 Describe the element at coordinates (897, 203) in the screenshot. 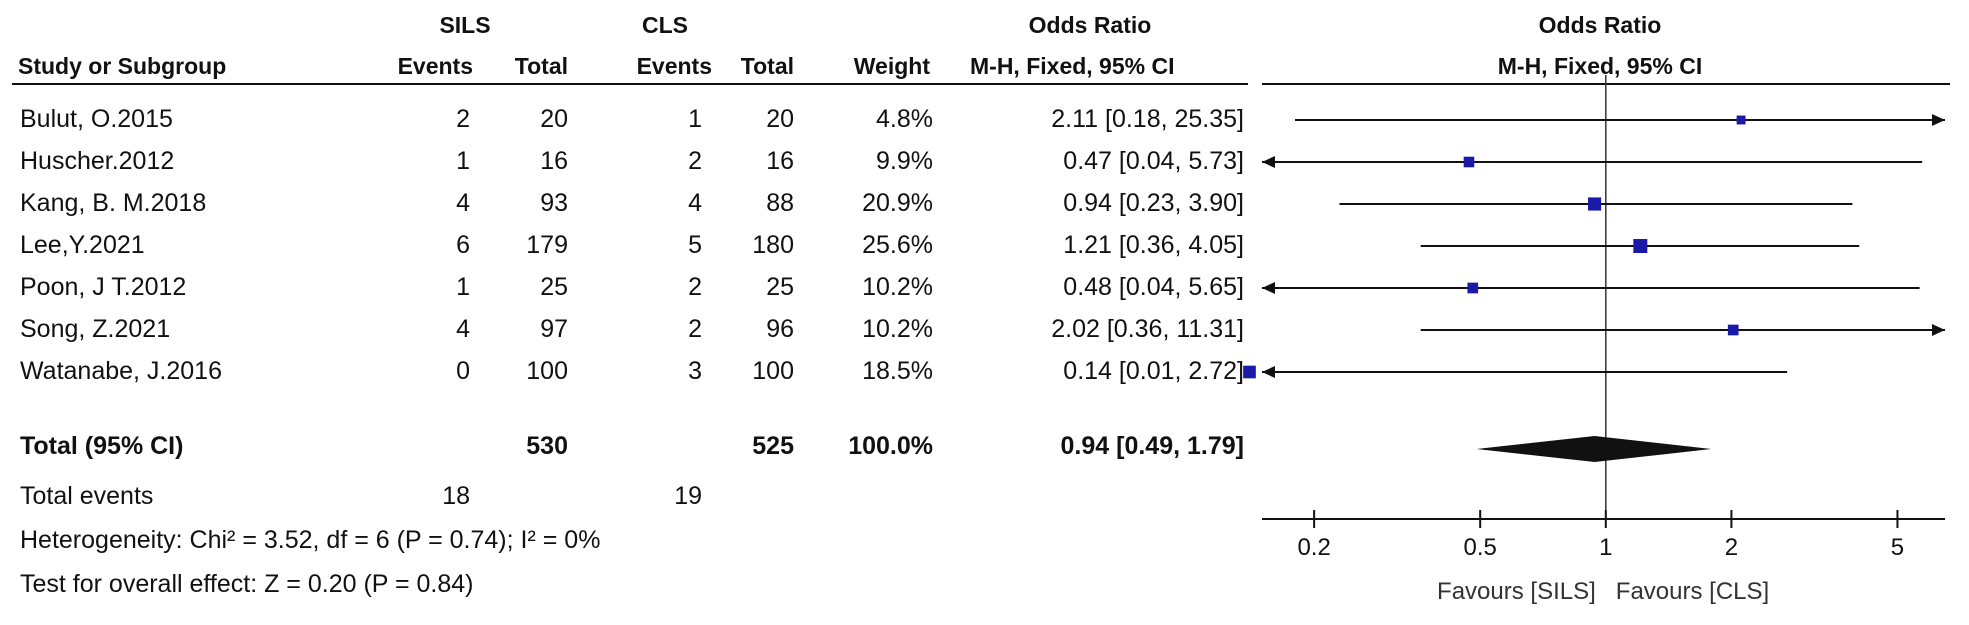

I see `weight-cell: 20.9%` at that location.